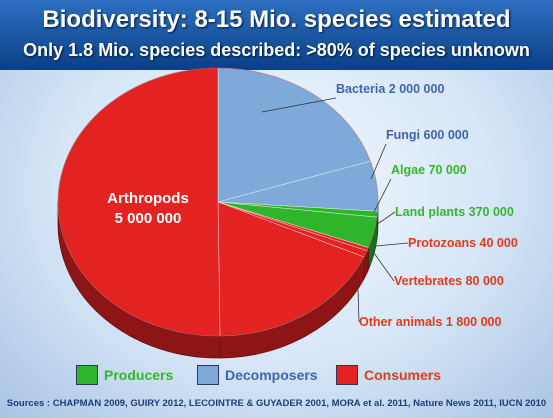 The image size is (553, 418). I want to click on leader-line-vertebrates, so click(384, 267).